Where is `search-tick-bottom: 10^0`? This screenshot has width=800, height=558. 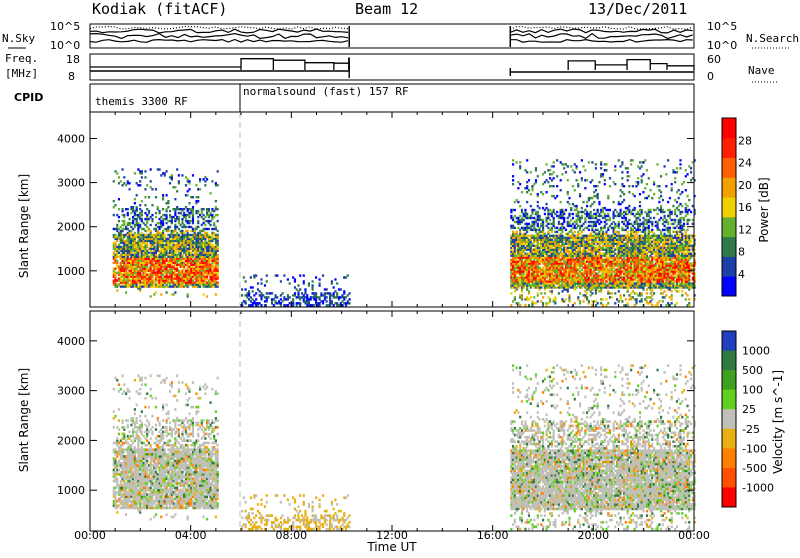 search-tick-bottom: 10^0 is located at coordinates (722, 45).